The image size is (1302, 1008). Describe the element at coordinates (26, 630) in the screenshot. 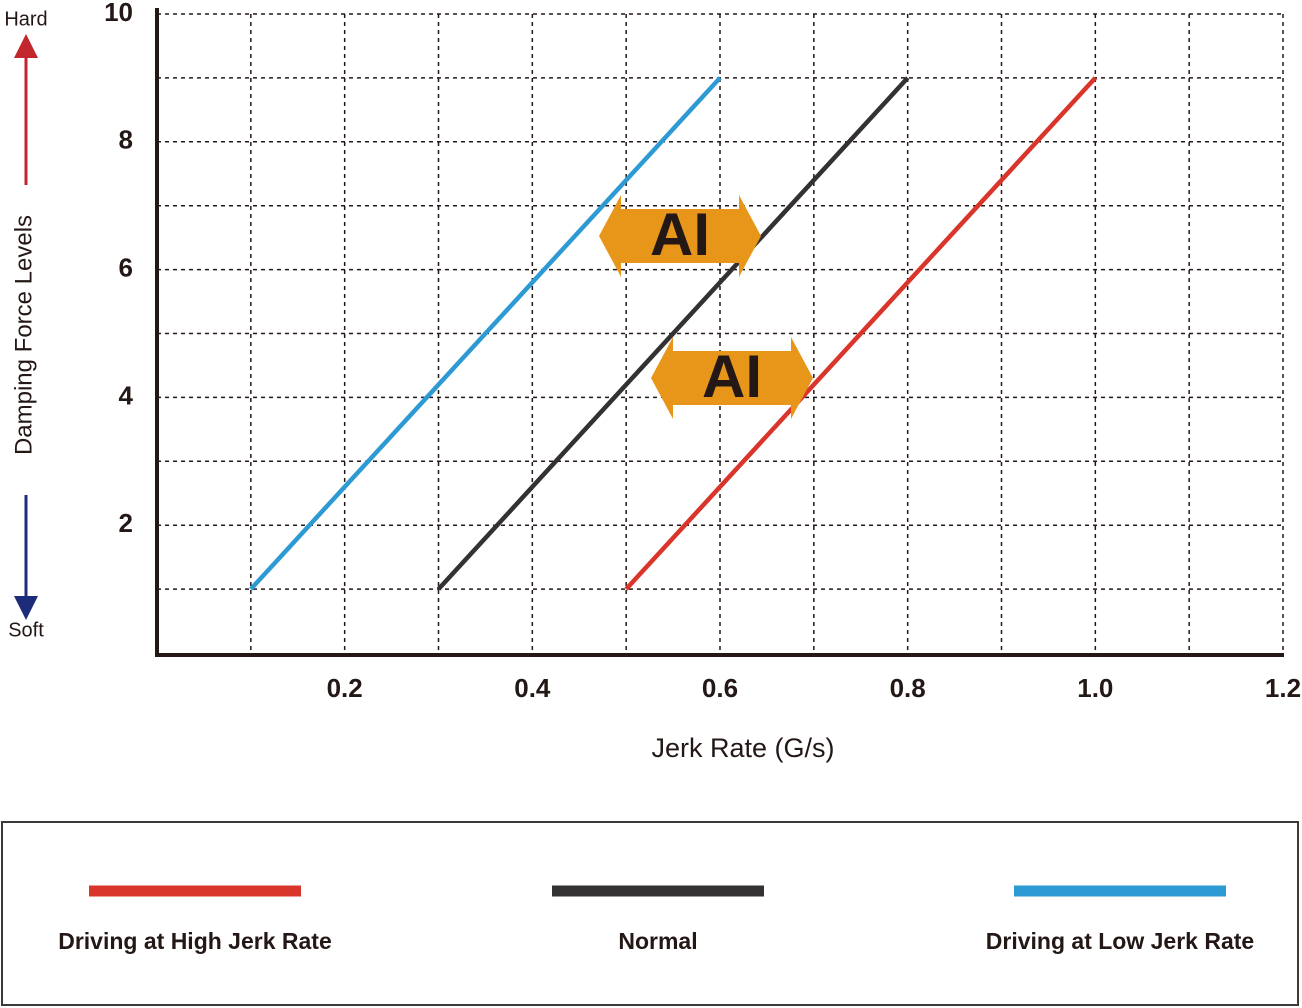

I see `soft-label: Soft` at that location.